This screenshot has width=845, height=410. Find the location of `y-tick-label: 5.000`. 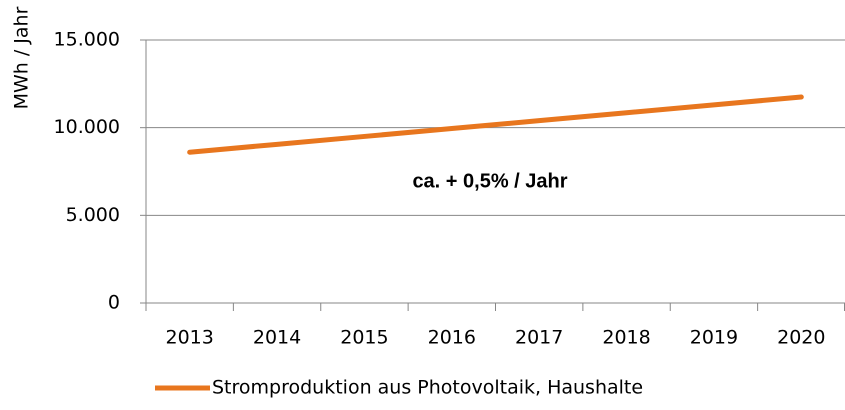

y-tick-label: 5.000 is located at coordinates (93, 215).